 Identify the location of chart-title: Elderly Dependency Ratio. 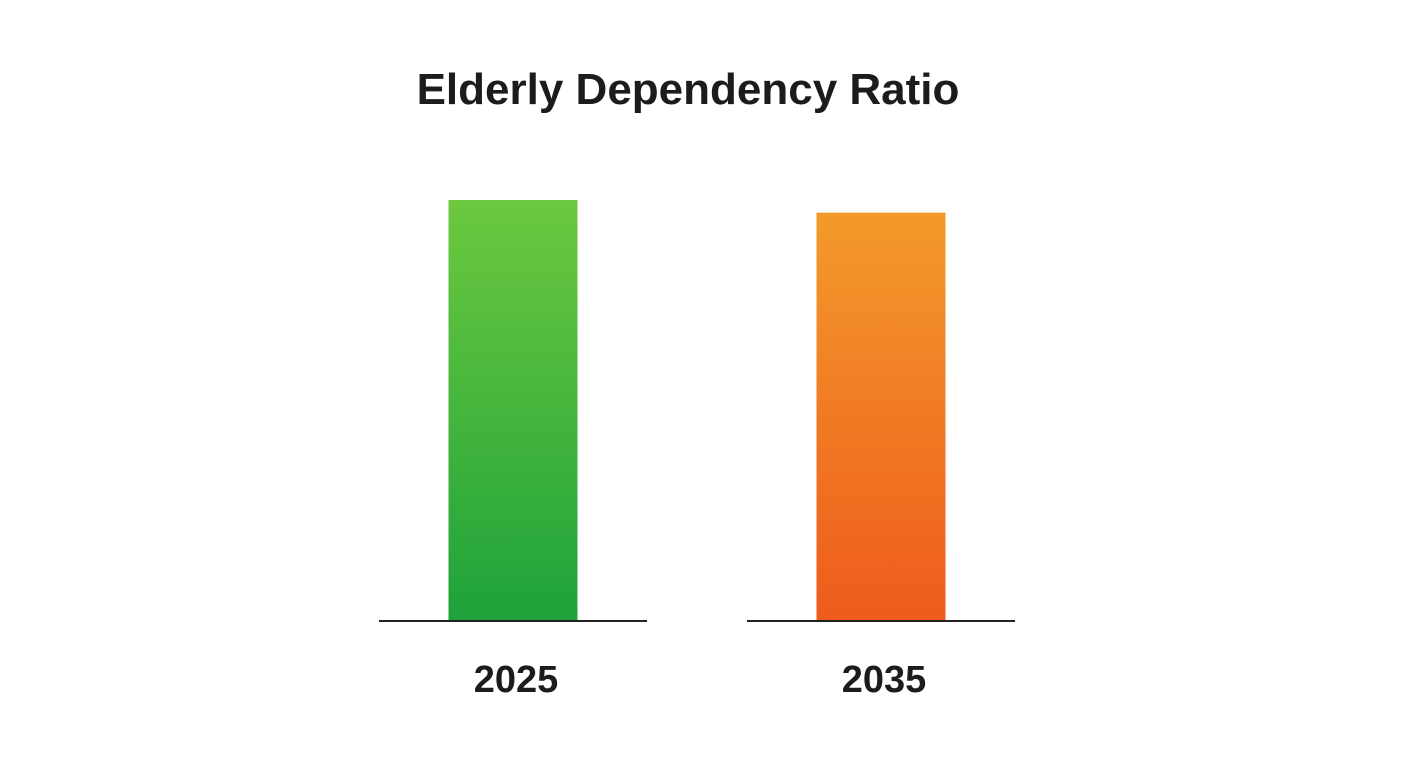
(688, 89).